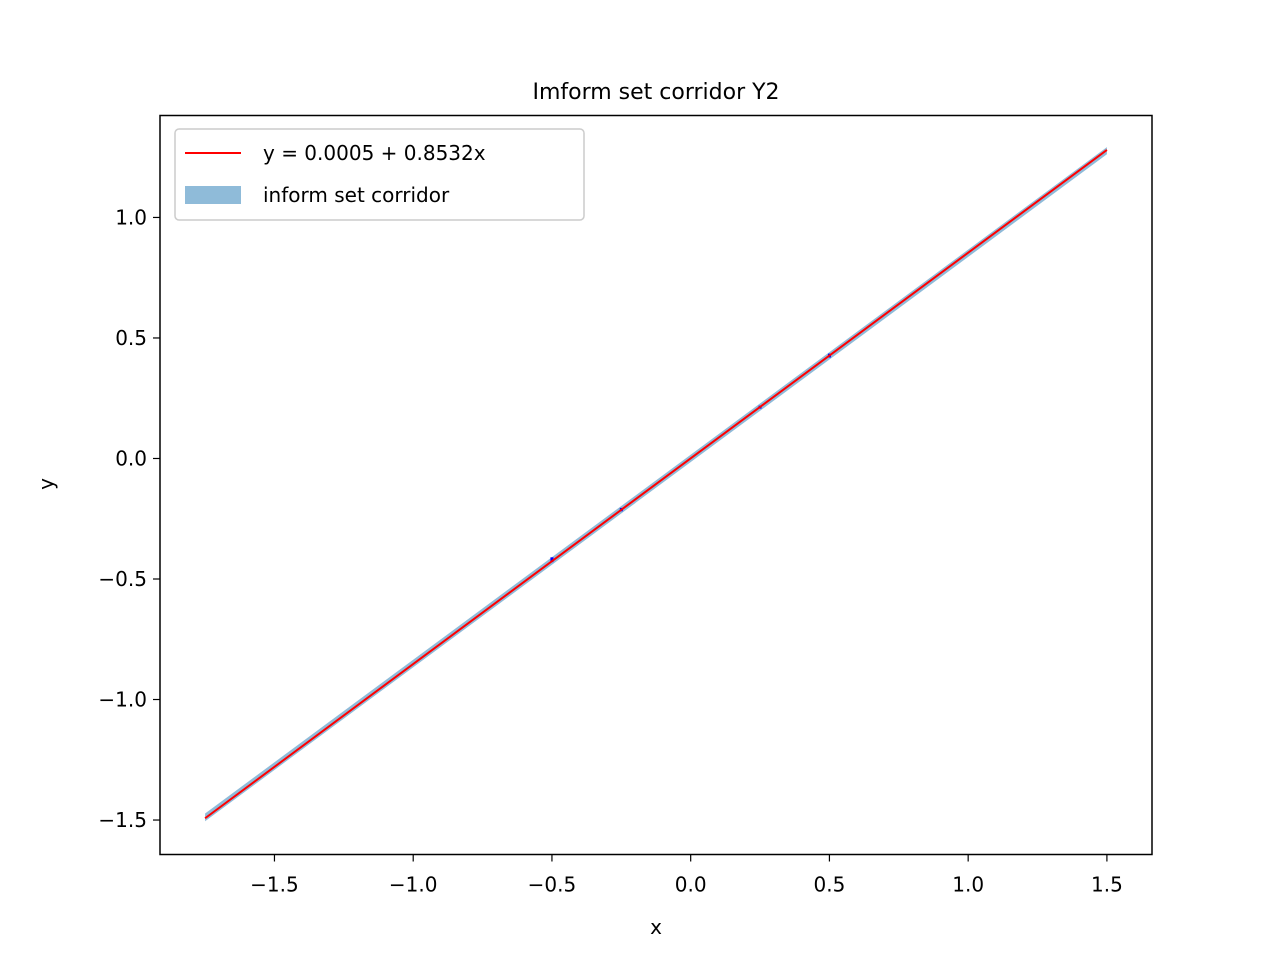 The width and height of the screenshot is (1280, 960). Describe the element at coordinates (122, 820) in the screenshot. I see `y-tick-label: −1.5` at that location.